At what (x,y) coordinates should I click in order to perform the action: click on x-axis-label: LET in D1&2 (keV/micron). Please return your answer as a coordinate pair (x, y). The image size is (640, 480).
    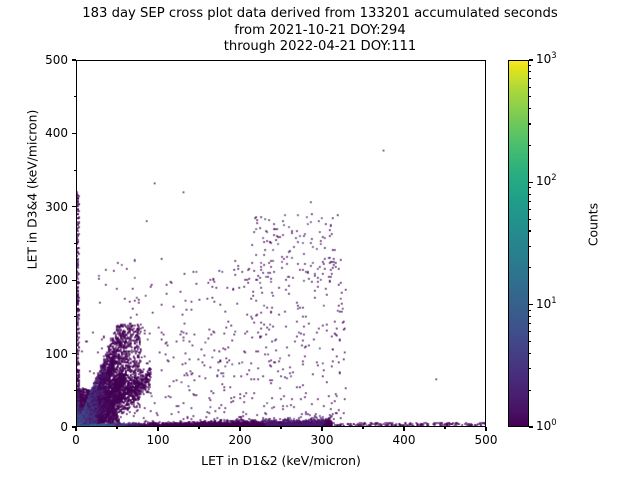
    Looking at the image, I should click on (281, 460).